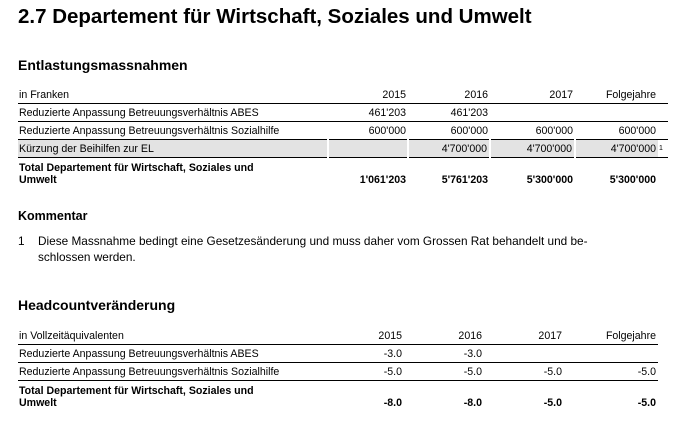  What do you see at coordinates (449, 112) in the screenshot?
I see `row-value-2016: 461'203` at bounding box center [449, 112].